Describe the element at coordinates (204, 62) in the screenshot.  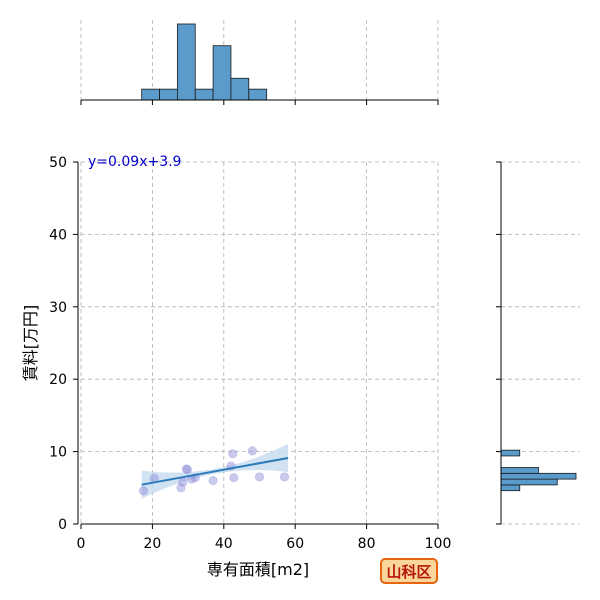
I see `top-histogram` at that location.